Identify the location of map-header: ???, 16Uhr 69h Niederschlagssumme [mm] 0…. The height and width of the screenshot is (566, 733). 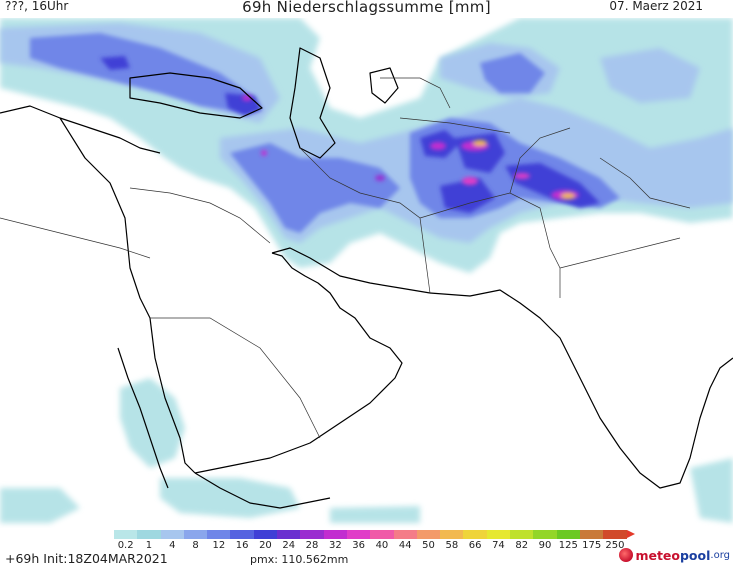
(366, 10).